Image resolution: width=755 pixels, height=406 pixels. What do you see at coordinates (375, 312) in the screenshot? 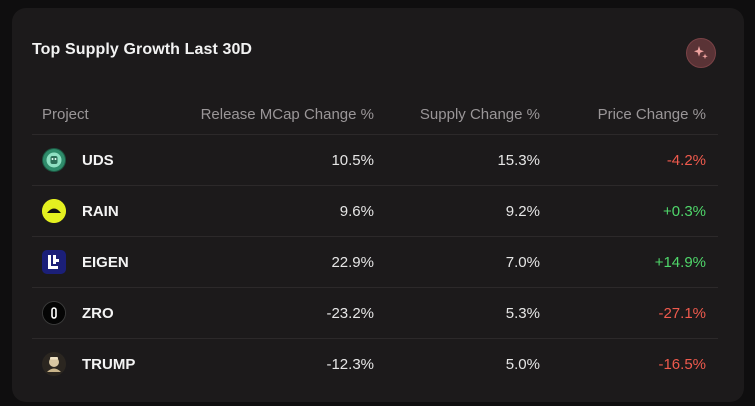
I see `table-row: ZRO -23.2% 5.3% -27.1%` at bounding box center [375, 312].